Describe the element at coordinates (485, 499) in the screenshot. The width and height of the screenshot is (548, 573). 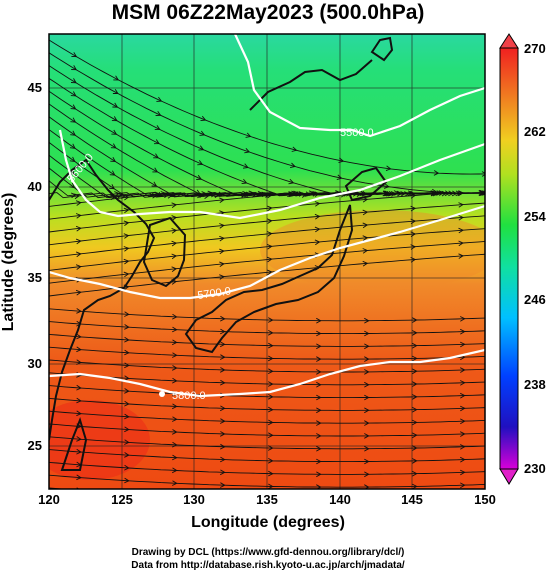
I see `x-tick-label: 150` at that location.